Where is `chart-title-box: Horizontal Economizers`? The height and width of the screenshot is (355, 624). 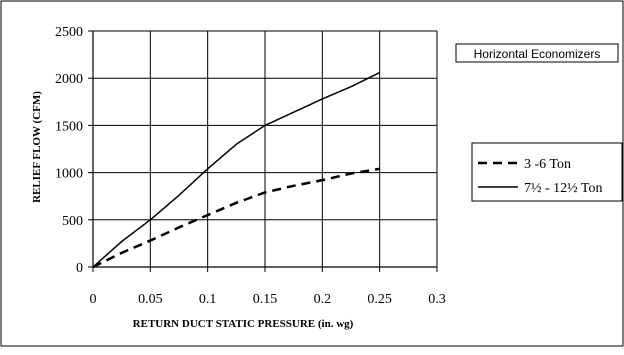
chart-title-box: Horizontal Economizers is located at coordinates (537, 53).